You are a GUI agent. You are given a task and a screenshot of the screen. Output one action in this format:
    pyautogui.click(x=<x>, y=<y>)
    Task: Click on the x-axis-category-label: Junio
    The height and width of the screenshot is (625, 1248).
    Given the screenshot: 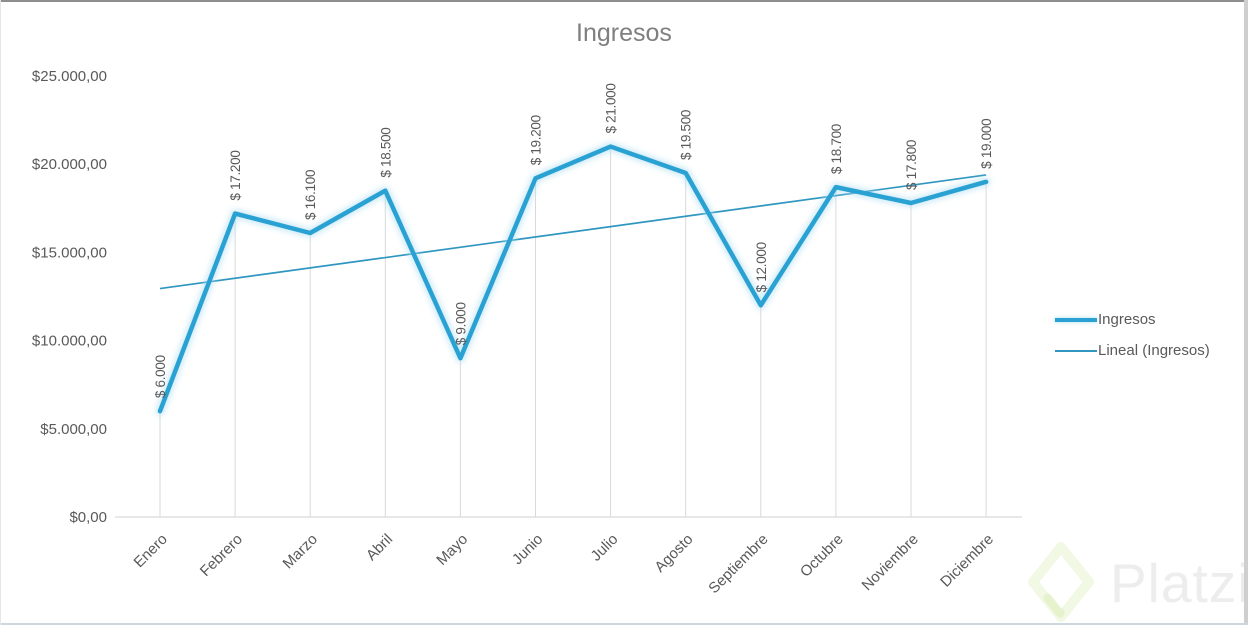 What is the action you would take?
    pyautogui.click(x=527, y=549)
    